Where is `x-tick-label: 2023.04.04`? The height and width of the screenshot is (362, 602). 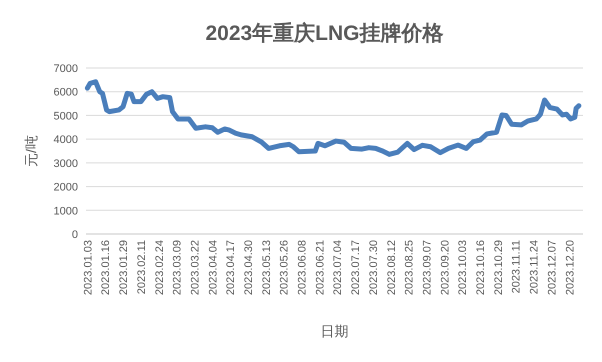
x-tick-label: 2023.04.04 is located at coordinates (213, 268).